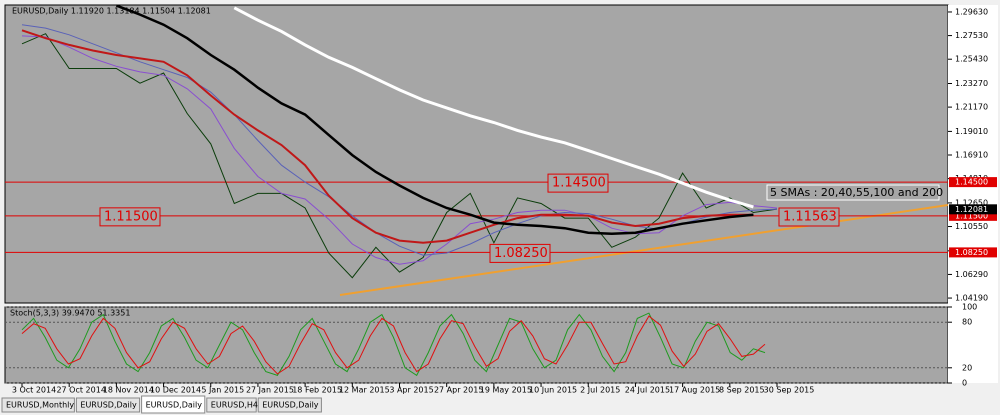 This screenshot has height=415, width=1000. What do you see at coordinates (128, 390) in the screenshot?
I see `x-tick-label: 18 Nov 2014` at bounding box center [128, 390].